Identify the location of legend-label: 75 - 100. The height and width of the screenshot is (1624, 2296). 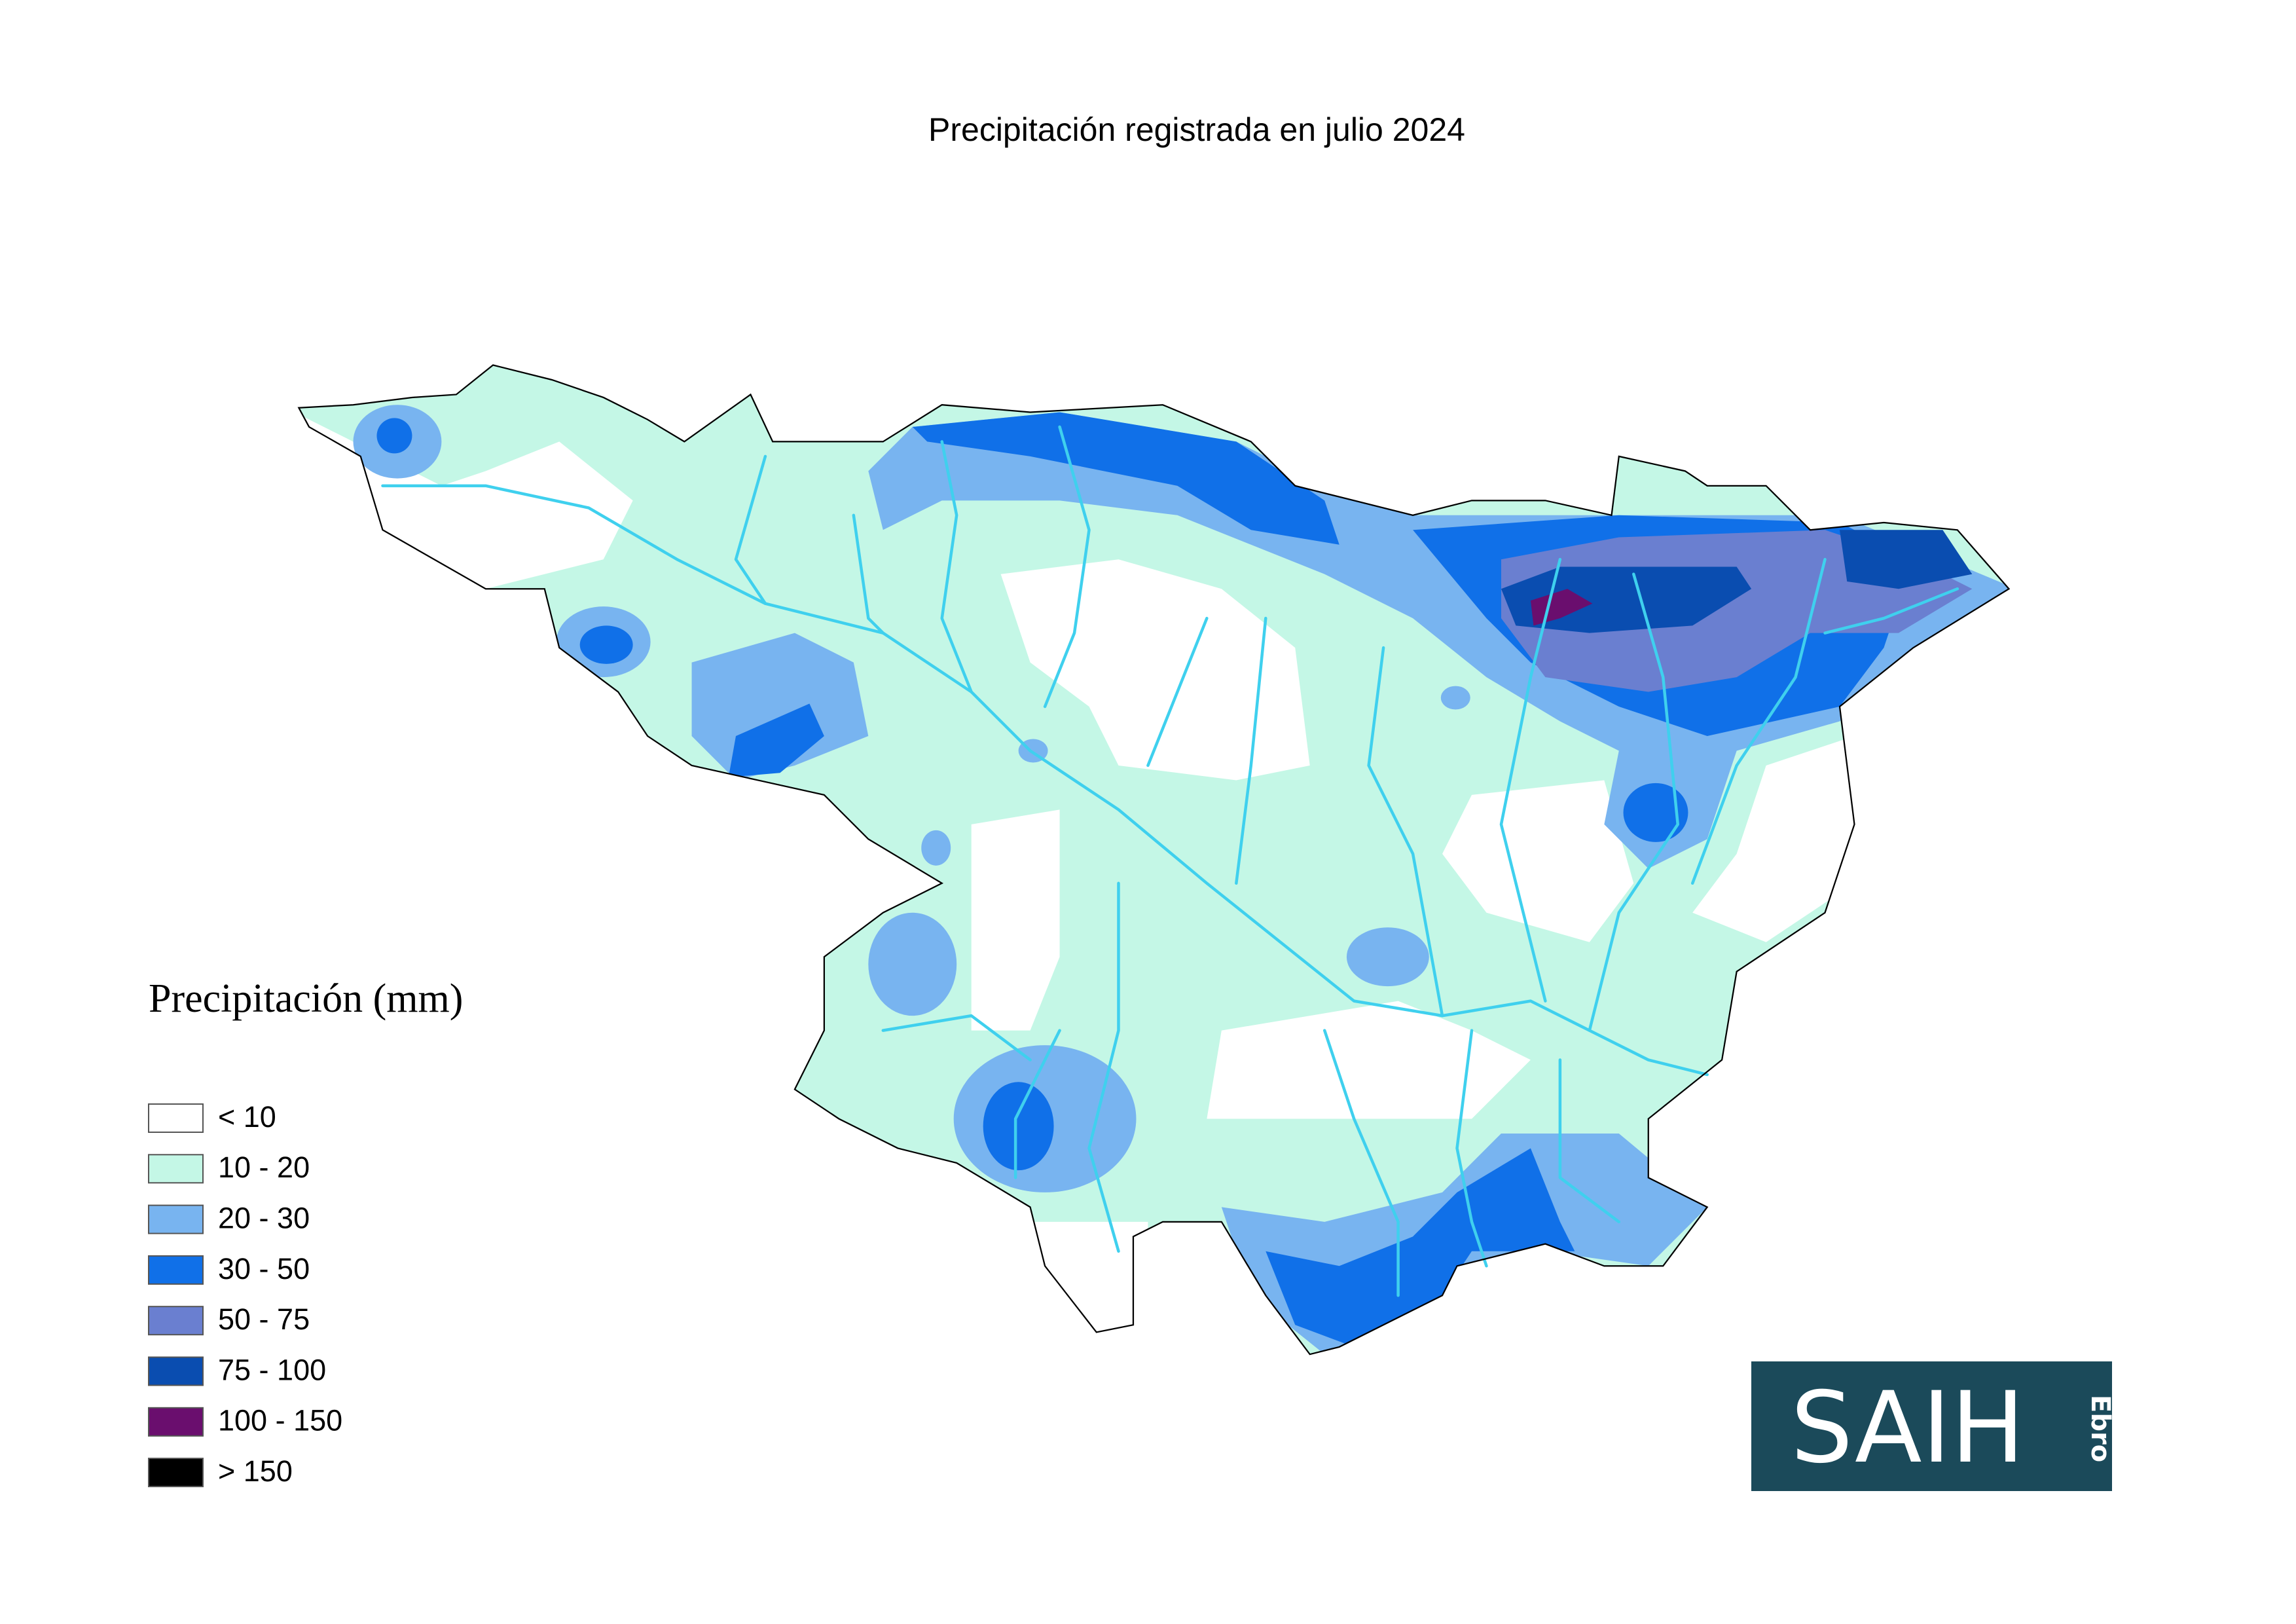
(272, 1369).